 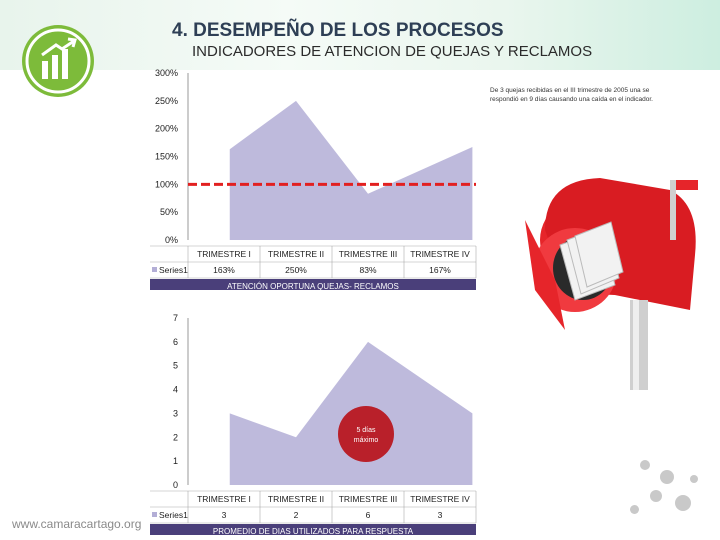 I want to click on y-tick-label: 0%, so click(x=171, y=240).